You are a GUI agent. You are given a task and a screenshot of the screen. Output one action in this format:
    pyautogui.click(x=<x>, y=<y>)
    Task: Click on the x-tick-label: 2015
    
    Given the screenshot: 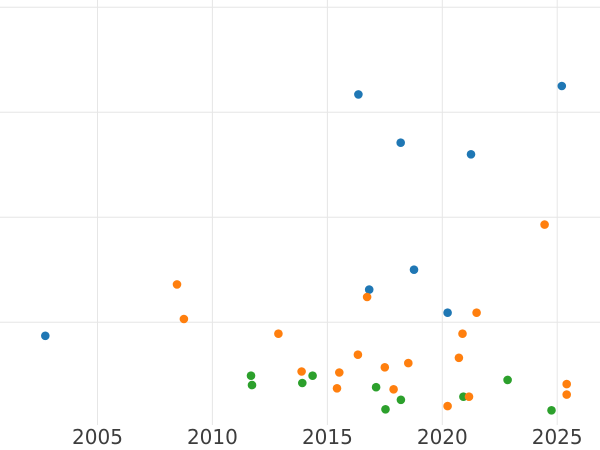 What is the action you would take?
    pyautogui.click(x=327, y=437)
    